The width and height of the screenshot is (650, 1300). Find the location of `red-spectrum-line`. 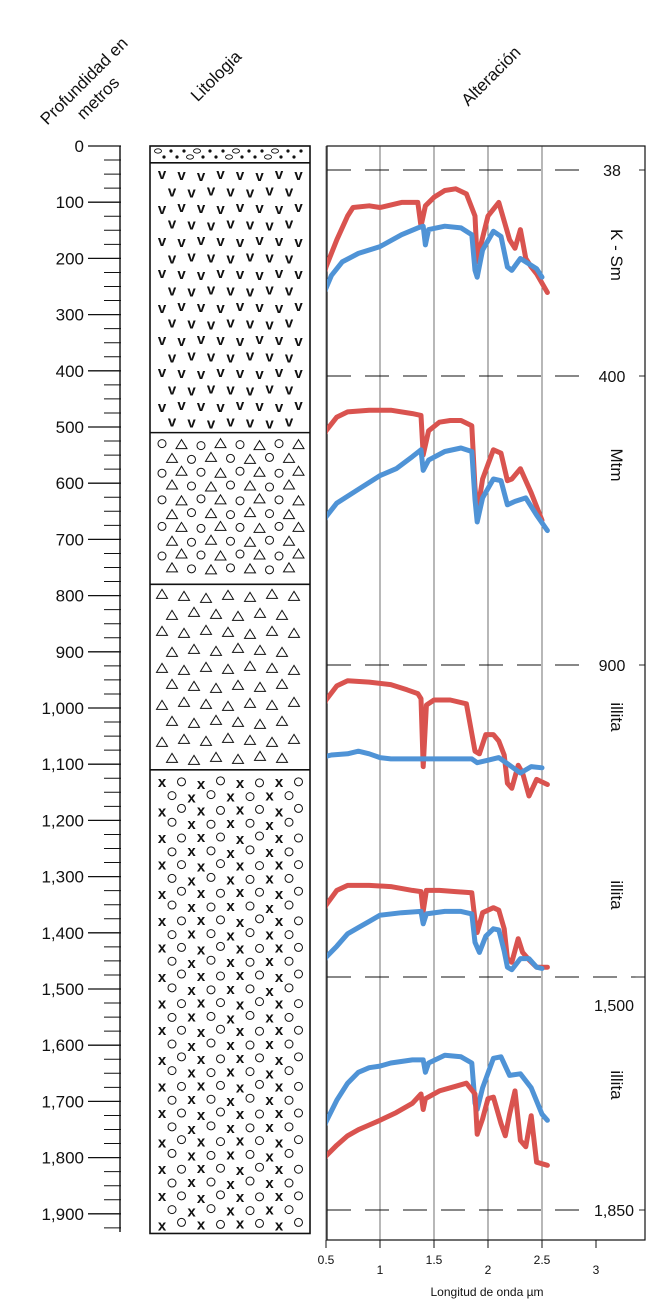

red-spectrum-line is located at coordinates (438, 926).